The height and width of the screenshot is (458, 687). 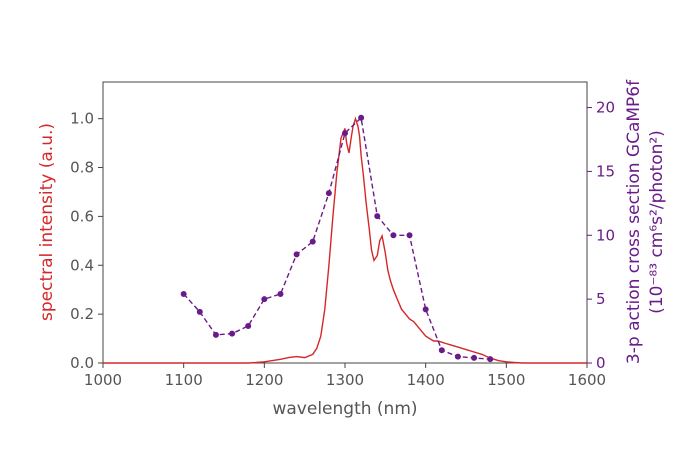 I want to click on x-tick-label: 1500, so click(x=506, y=380).